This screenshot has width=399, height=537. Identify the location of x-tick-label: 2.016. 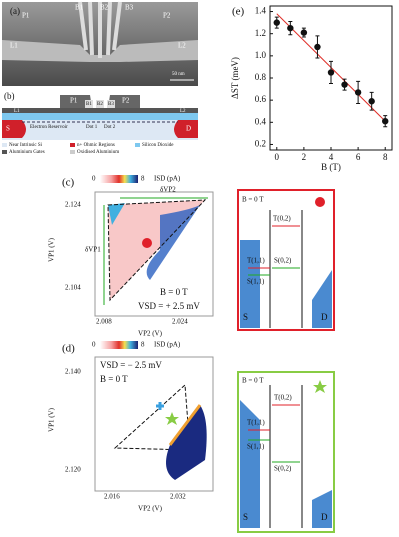
(112, 497).